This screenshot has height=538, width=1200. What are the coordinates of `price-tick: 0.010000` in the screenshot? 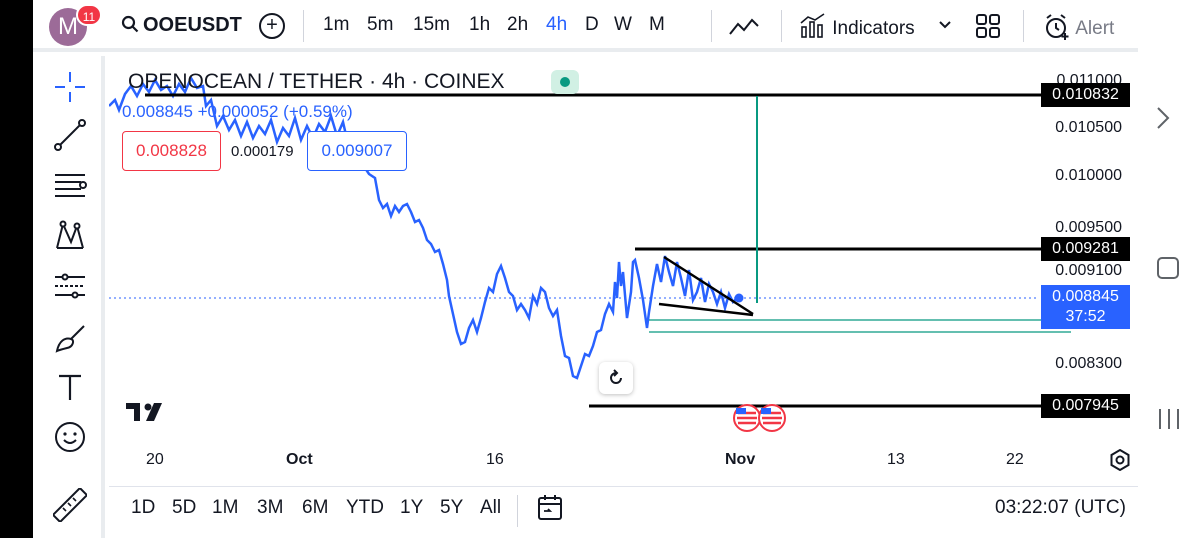 It's located at (1088, 175).